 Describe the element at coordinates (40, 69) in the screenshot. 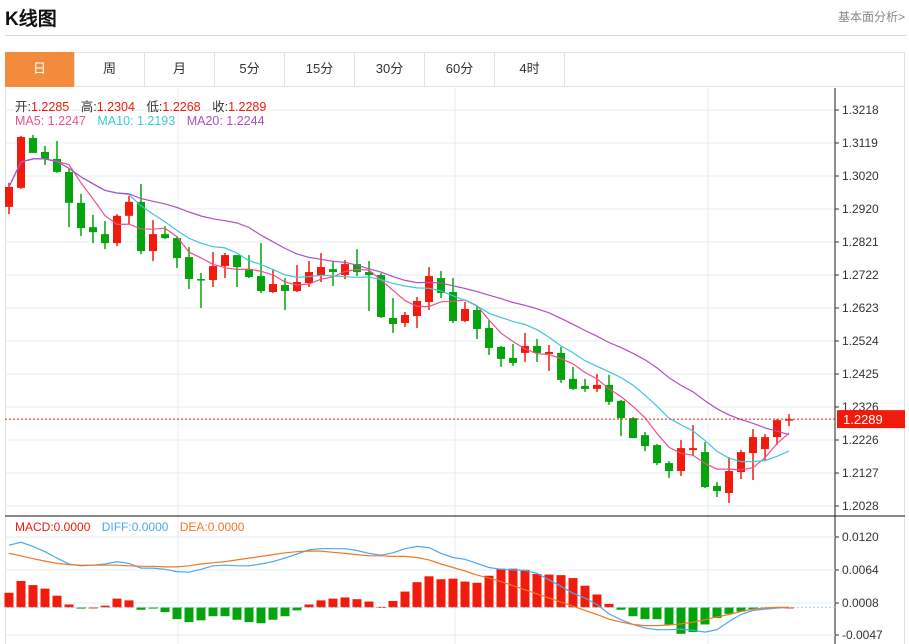

I see `tab-day: 日` at that location.